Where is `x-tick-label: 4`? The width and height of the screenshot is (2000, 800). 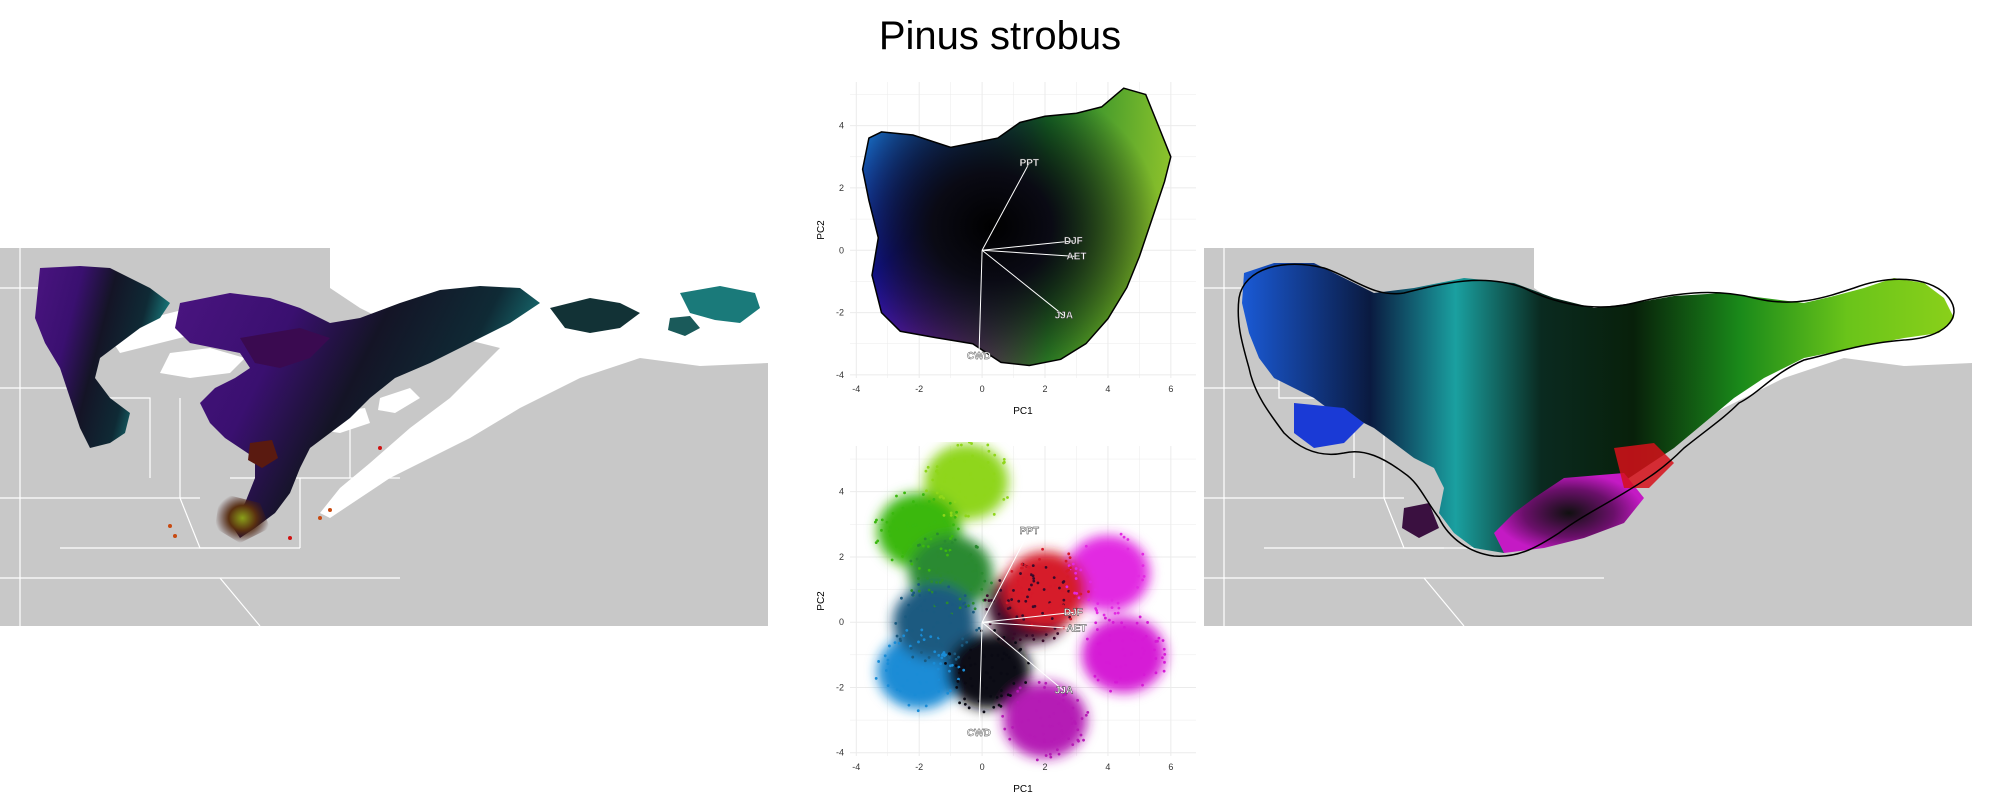 x-tick-label: 4 is located at coordinates (1107, 389).